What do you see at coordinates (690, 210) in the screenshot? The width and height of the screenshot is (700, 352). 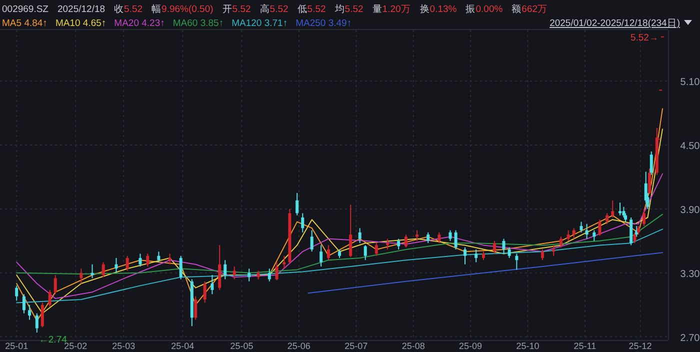 I see `y-tick-label: 3.90` at bounding box center [690, 210].